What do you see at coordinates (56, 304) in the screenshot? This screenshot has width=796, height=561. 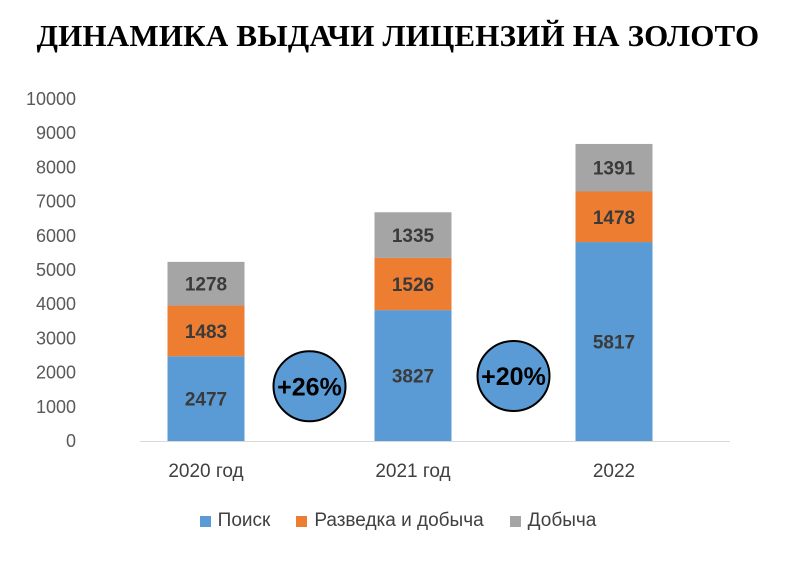 I see `y-tick-label: 4000` at bounding box center [56, 304].